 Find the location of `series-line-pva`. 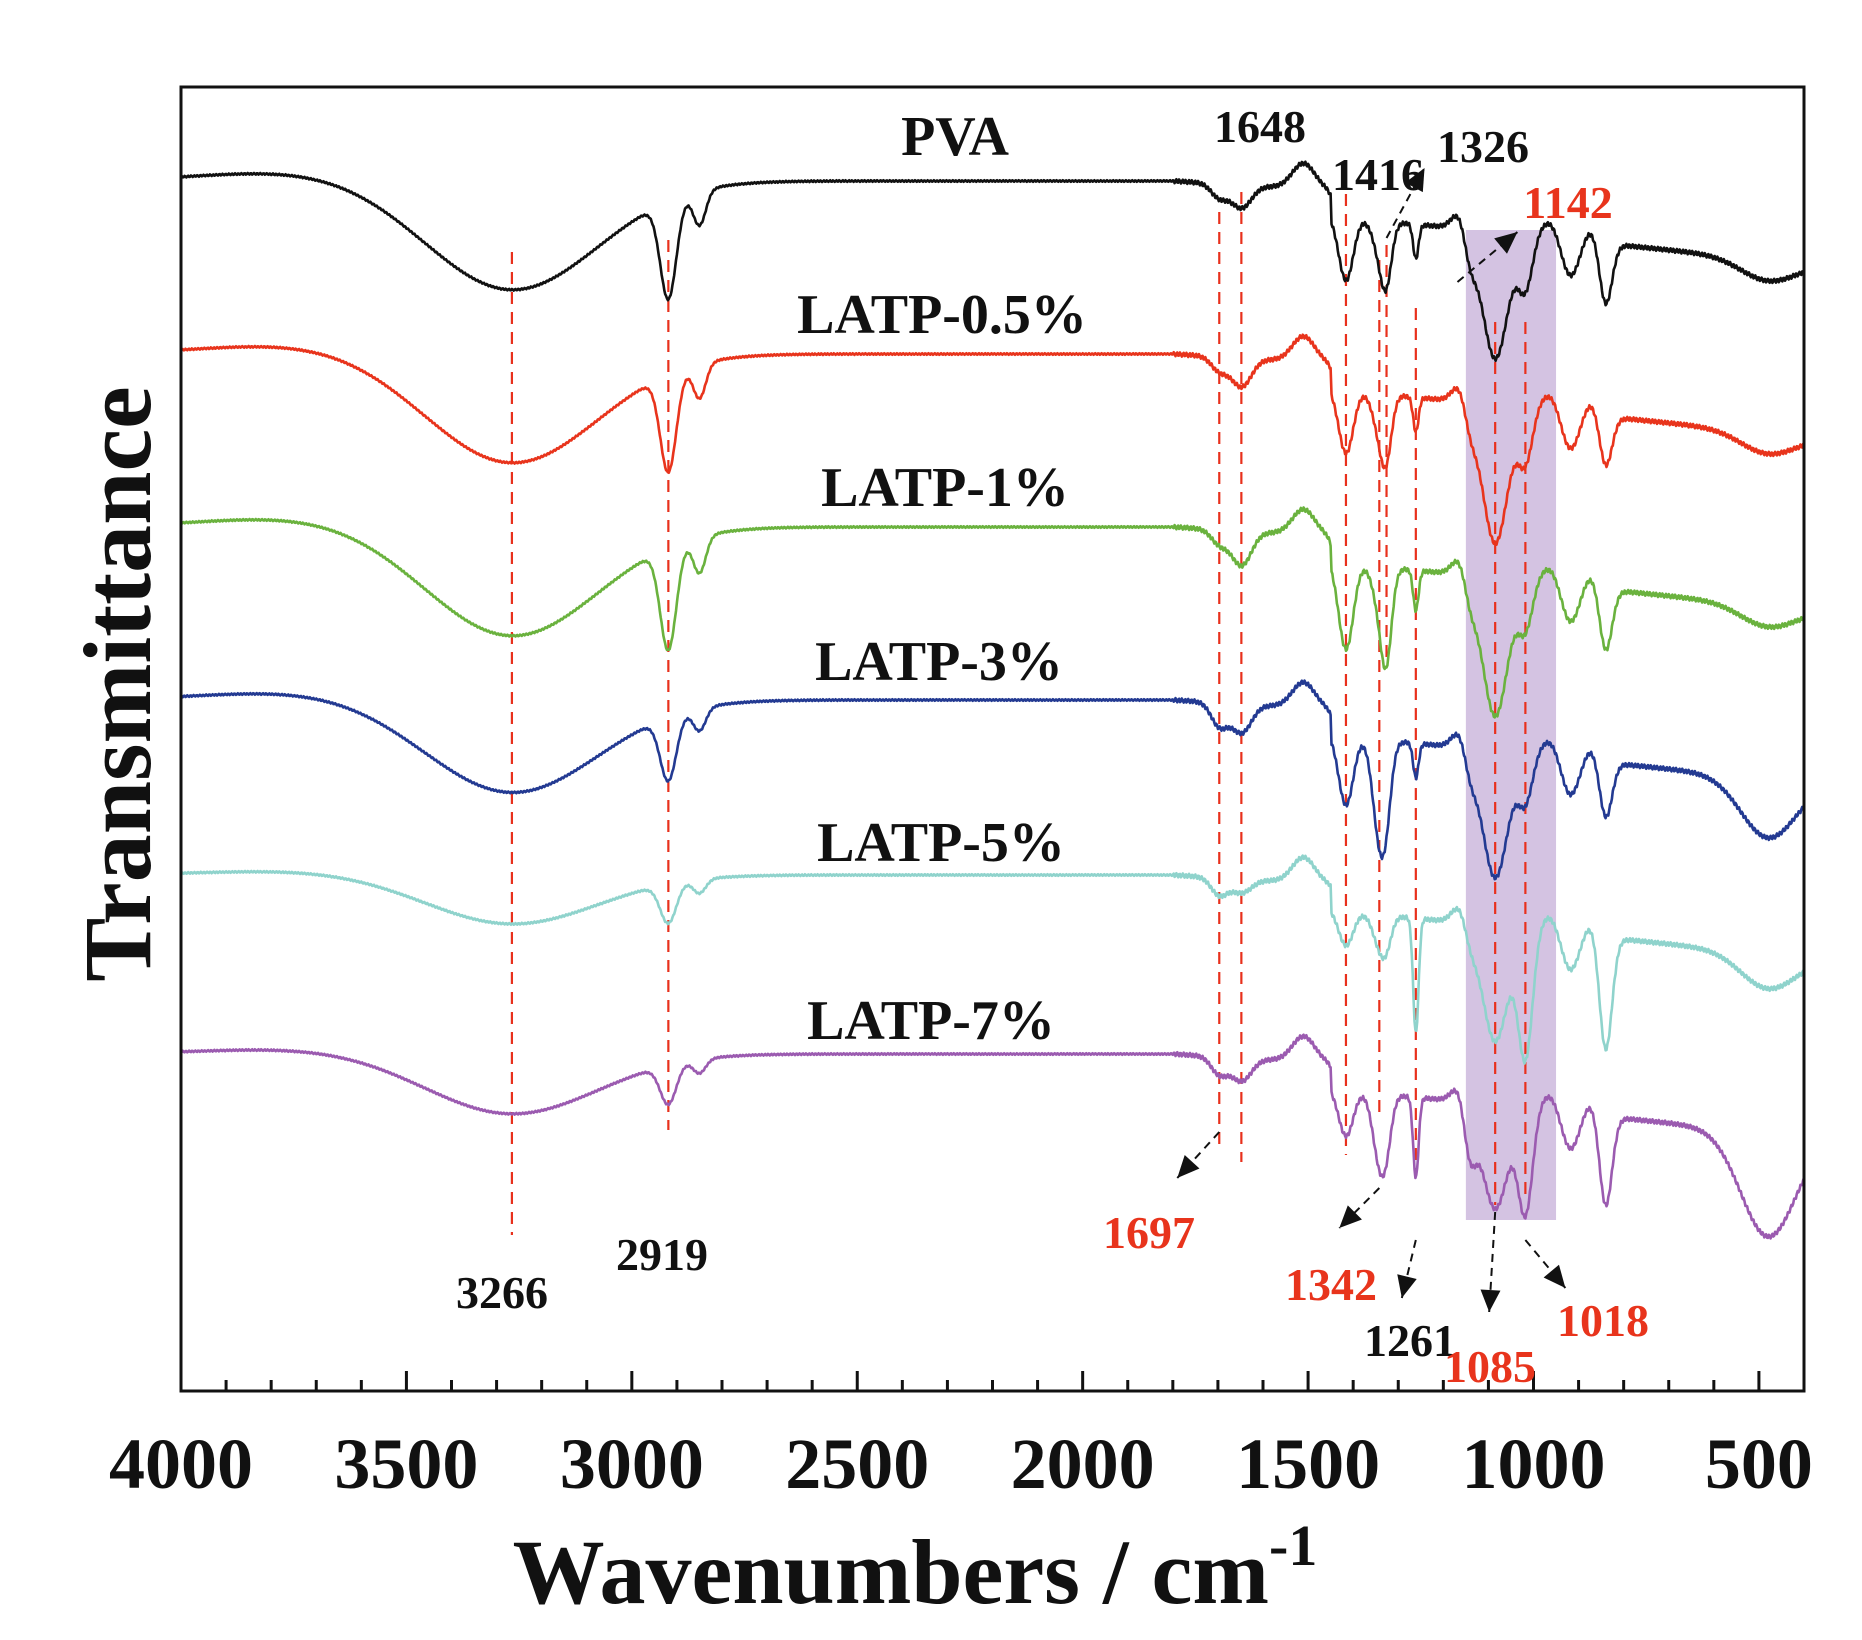

series-line-pva is located at coordinates (993, 261).